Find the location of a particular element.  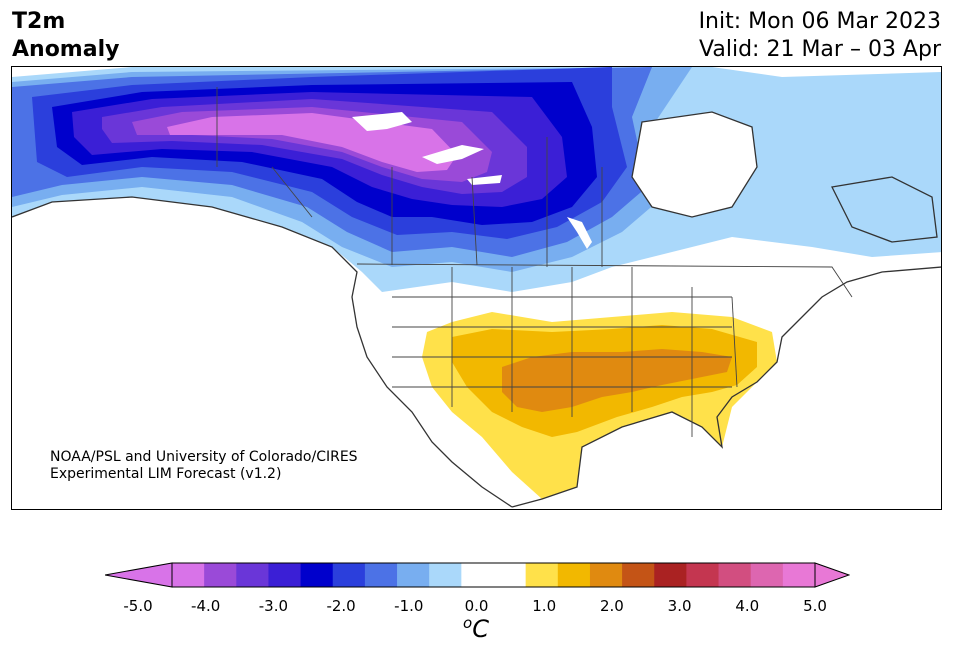

colorbar-outline is located at coordinates (493, 575).